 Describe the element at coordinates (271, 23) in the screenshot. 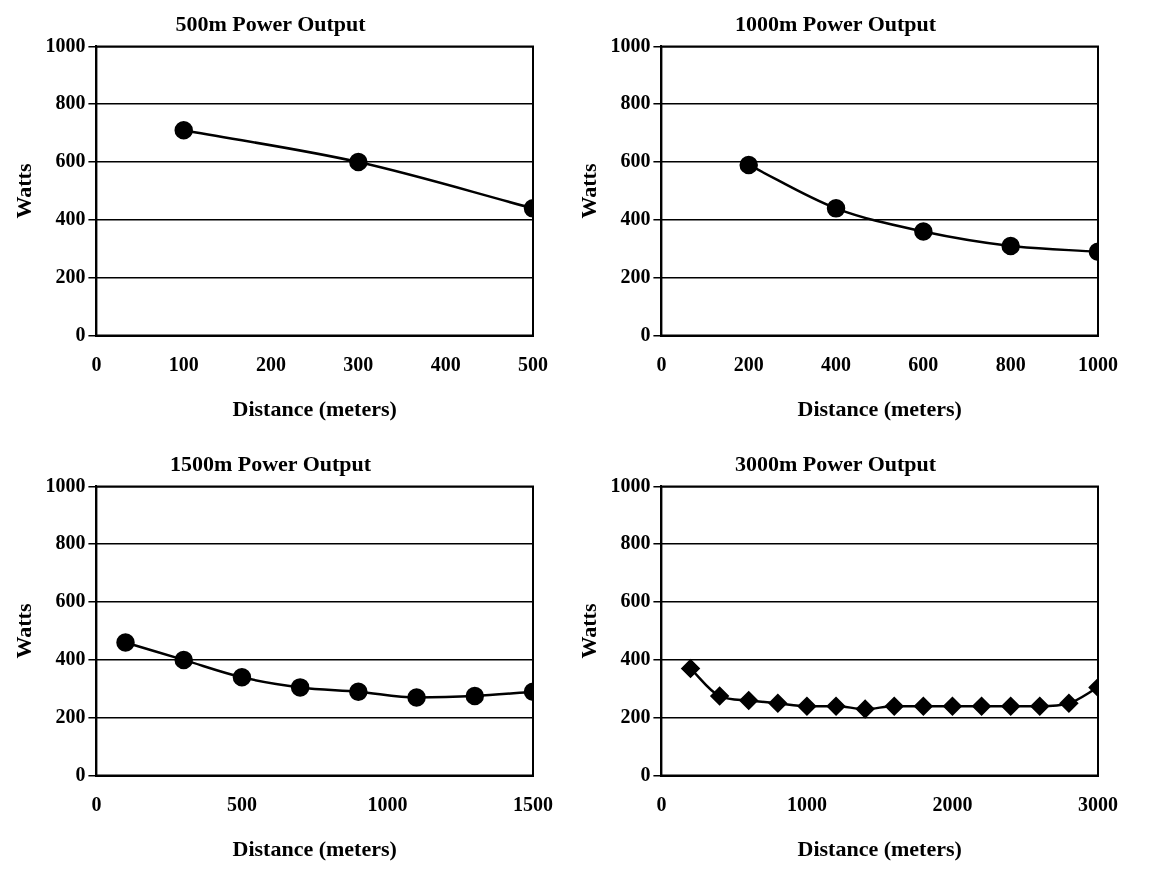

I see `chart-title: 500m Power Output` at that location.